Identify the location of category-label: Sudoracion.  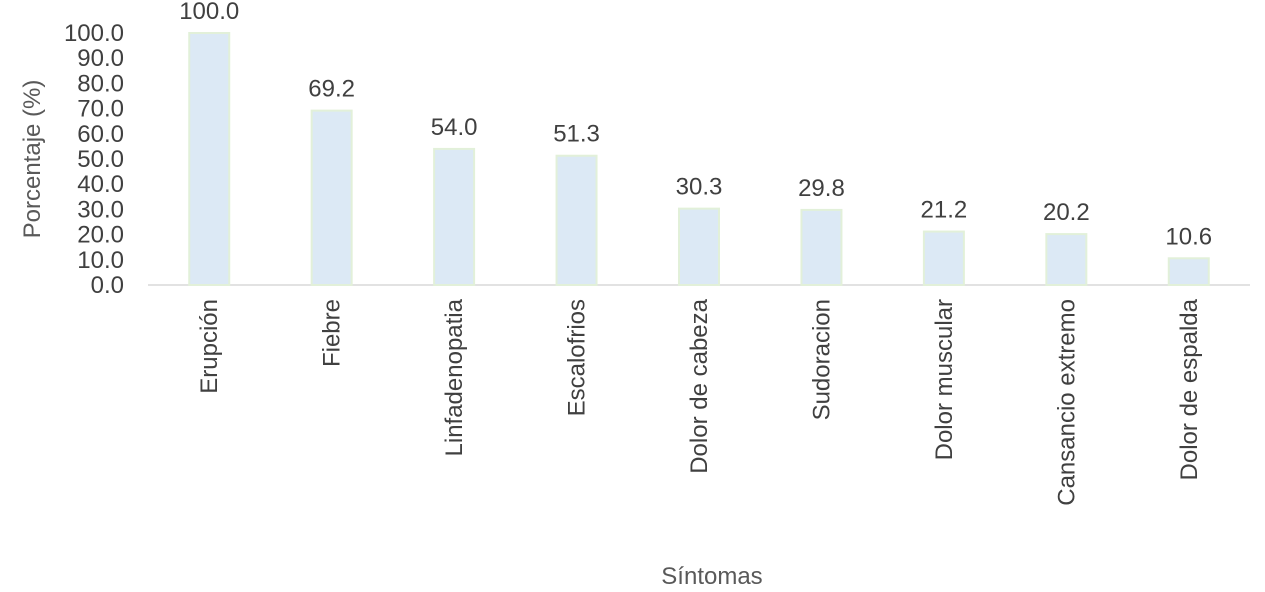
(821, 359).